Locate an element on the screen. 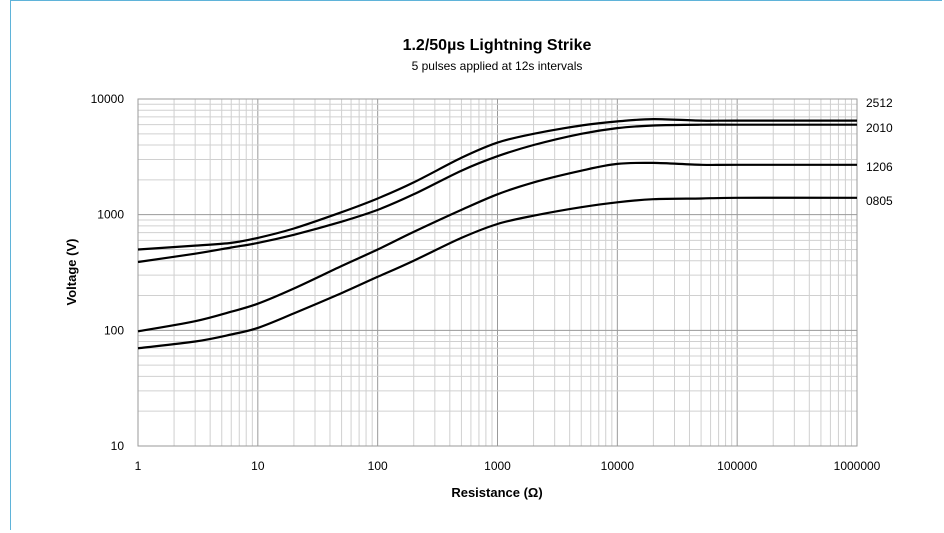 Image resolution: width=944 pixels, height=533 pixels. series-label-2010: 2010 is located at coordinates (879, 128).